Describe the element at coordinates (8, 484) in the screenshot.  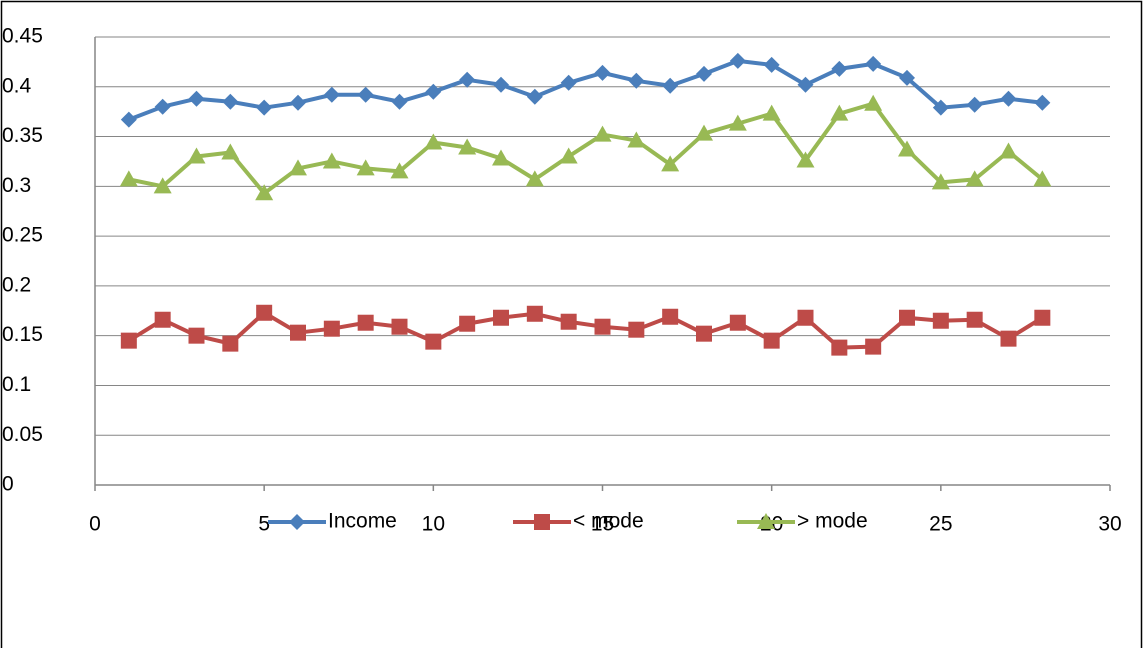
I see `y-tick-label: 0` at that location.